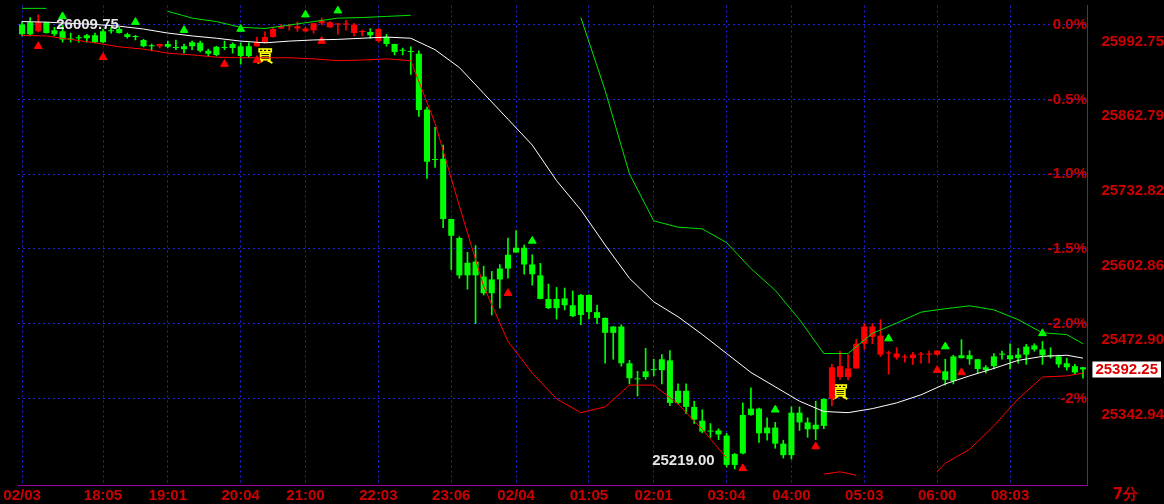 The height and width of the screenshot is (504, 1164). I want to click on x-tick-label: 01:05, so click(589, 495).